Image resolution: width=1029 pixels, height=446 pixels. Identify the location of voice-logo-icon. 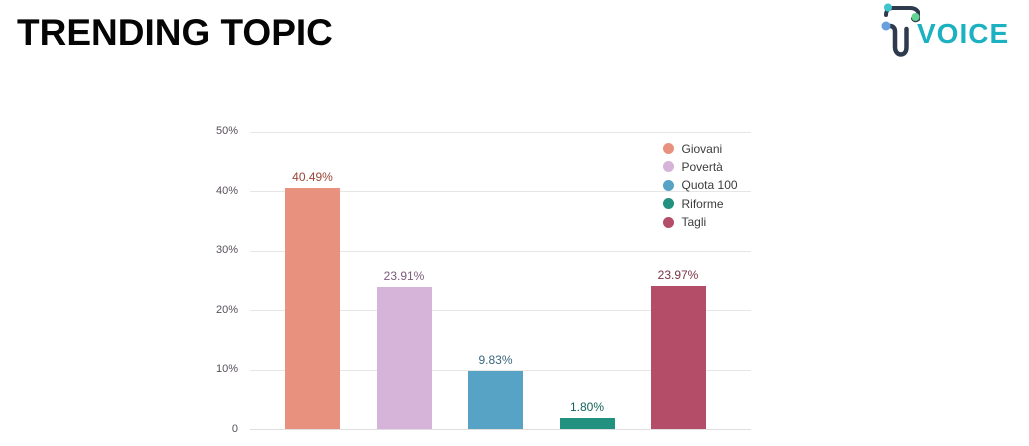
(900, 30).